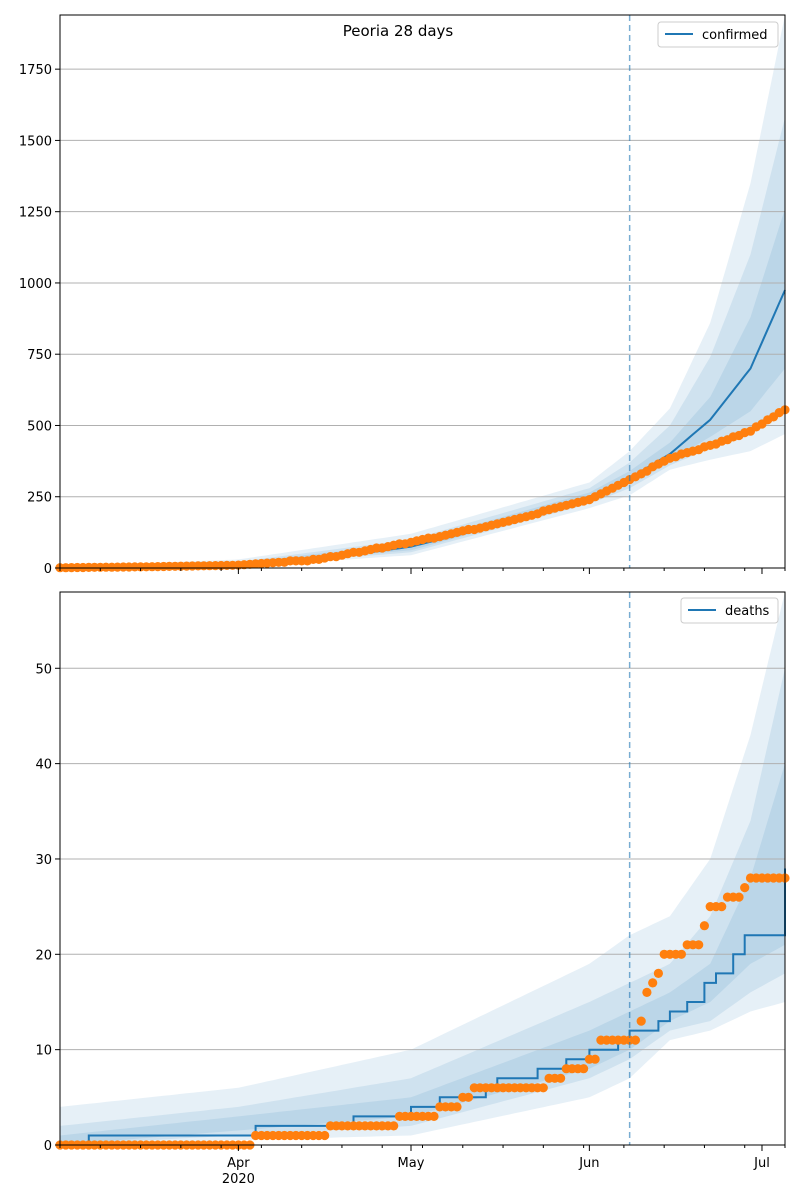 The width and height of the screenshot is (800, 1200). Describe the element at coordinates (411, 1163) in the screenshot. I see `x-tick-label: May` at that location.